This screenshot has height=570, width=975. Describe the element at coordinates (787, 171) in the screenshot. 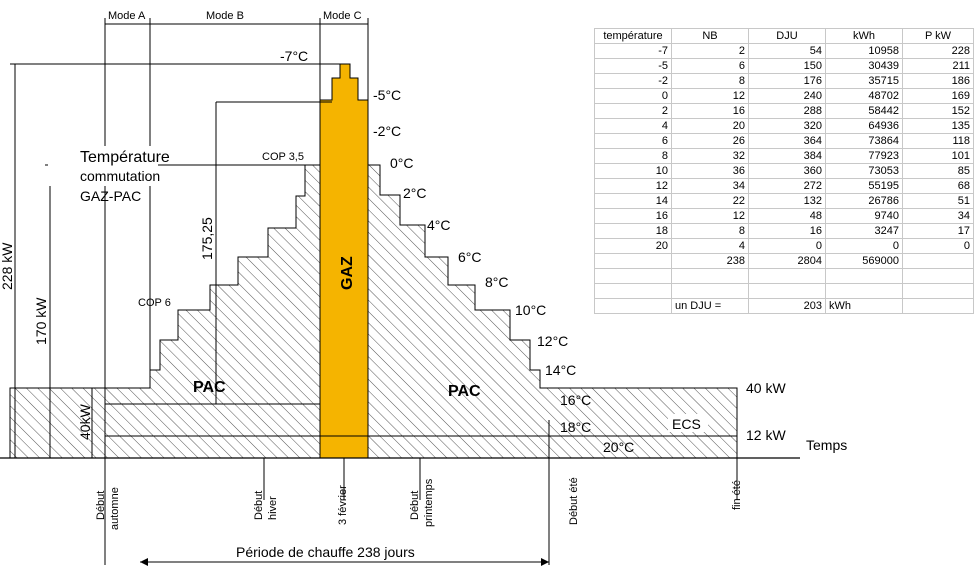

I see `table-cell: 360` at that location.